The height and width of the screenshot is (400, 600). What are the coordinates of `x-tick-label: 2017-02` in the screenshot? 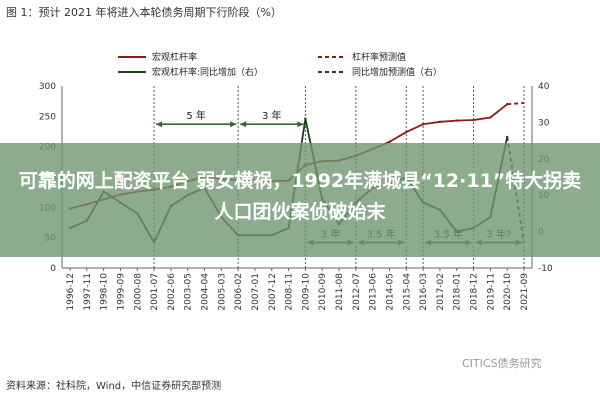 It's located at (441, 292).